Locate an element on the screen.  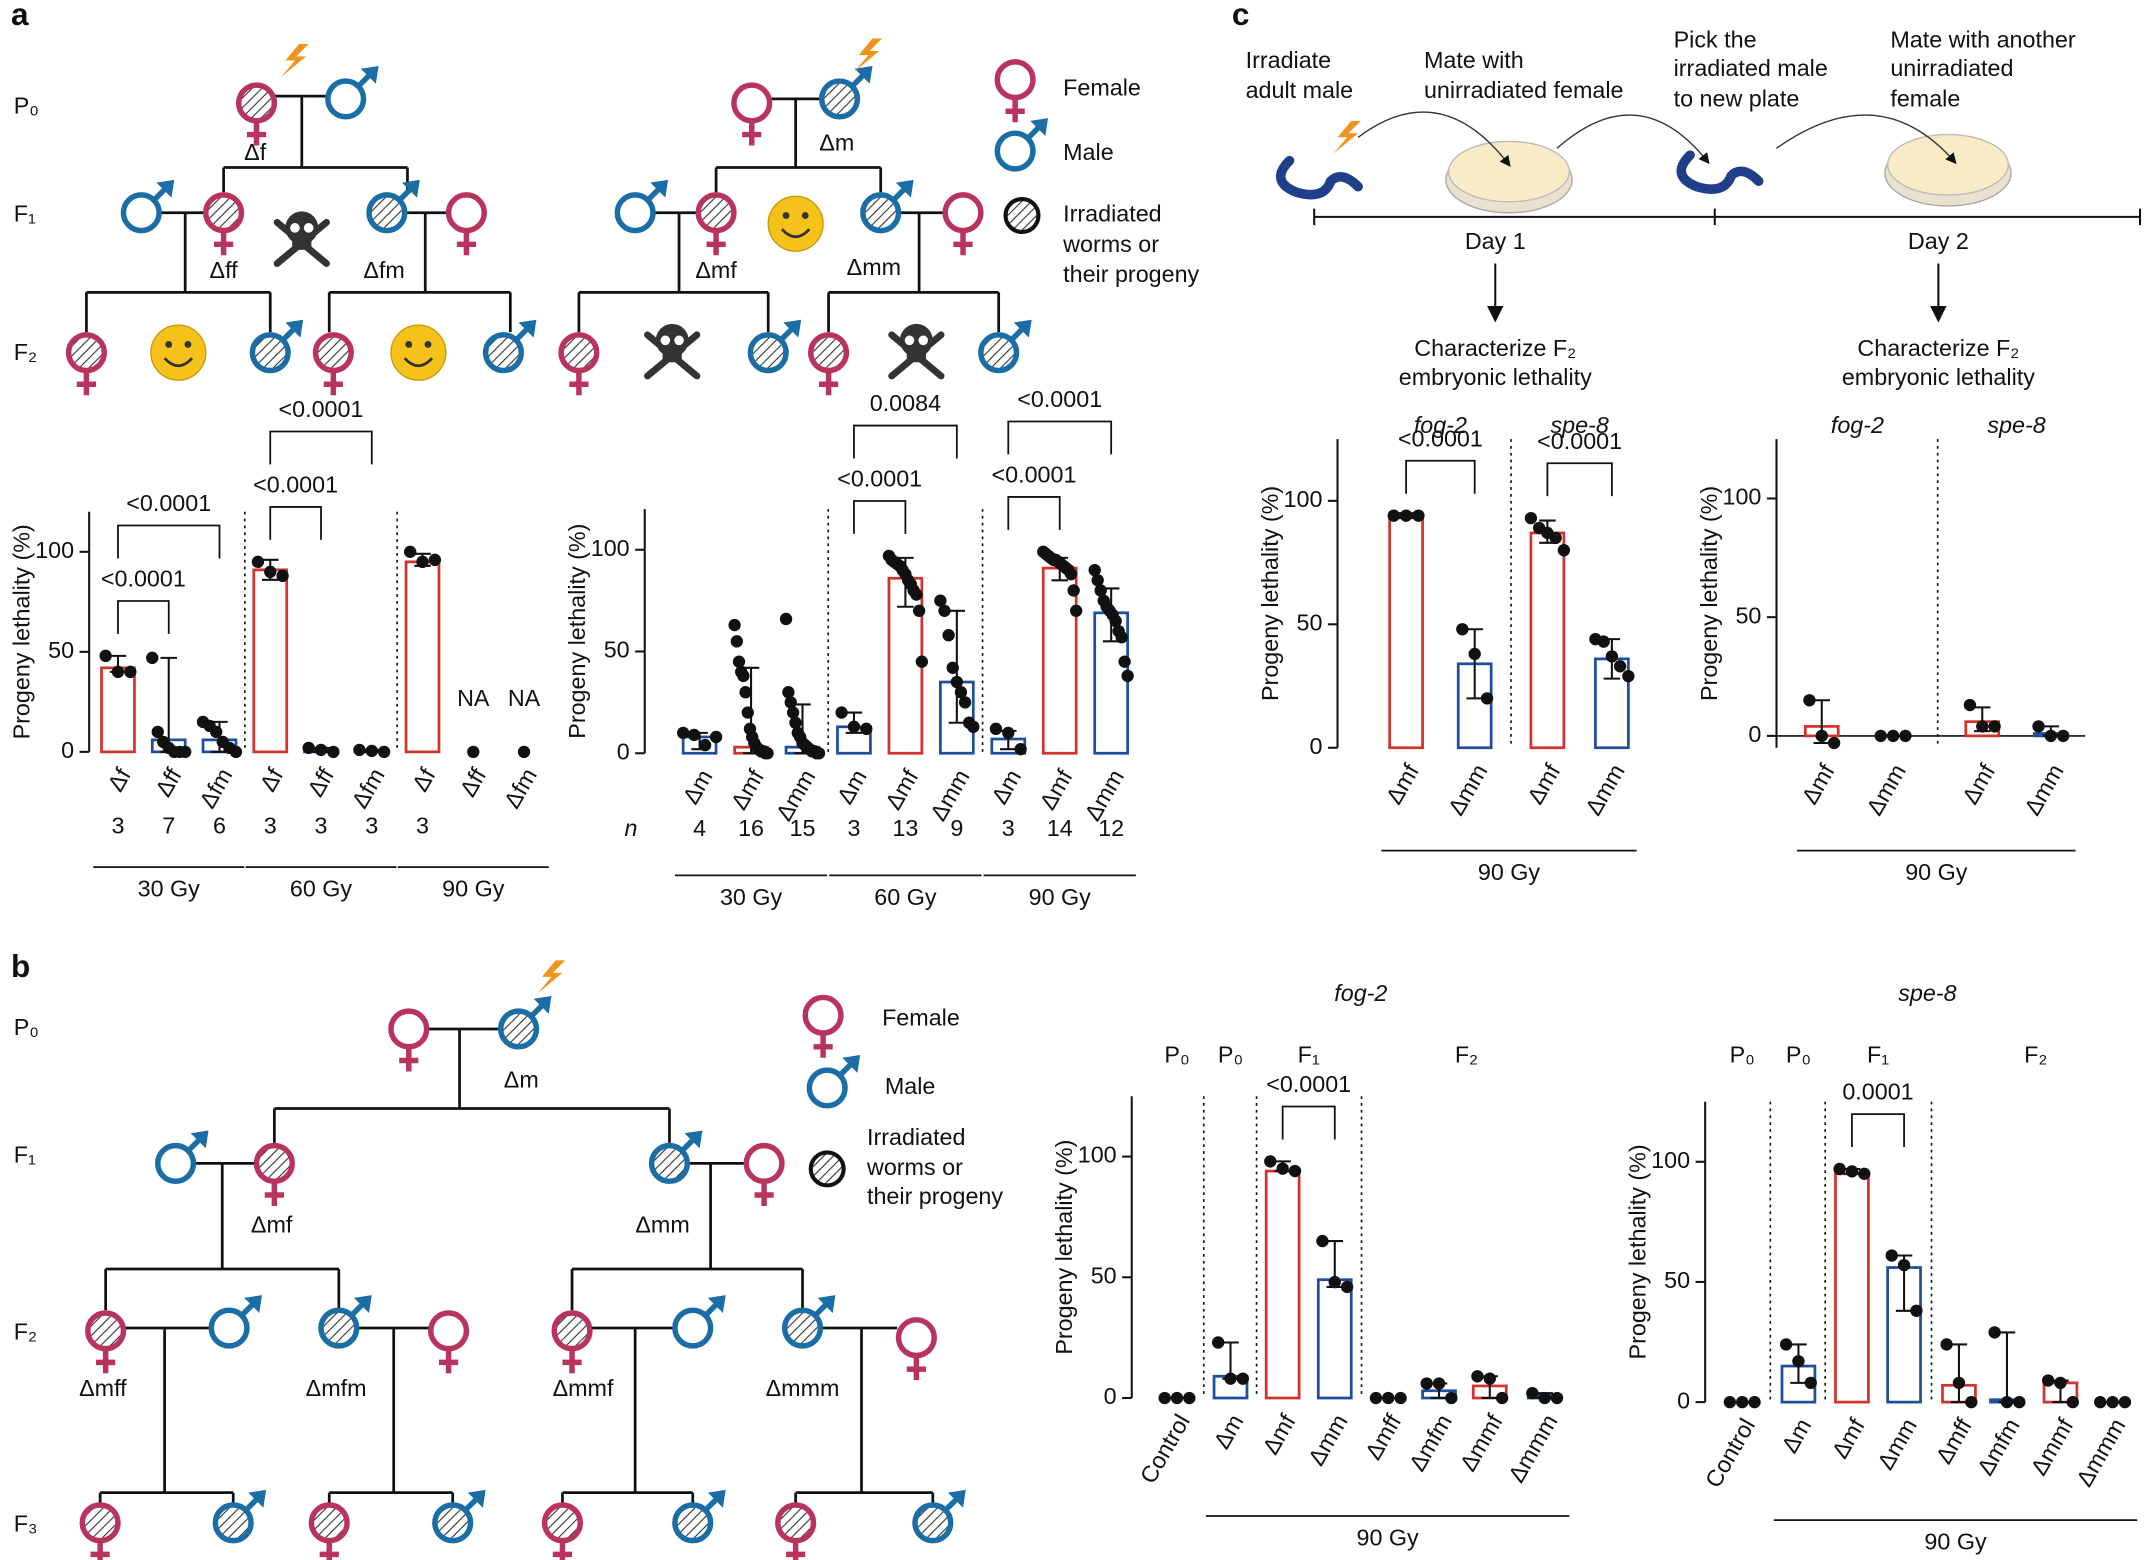
step-text: Pick the is located at coordinates (1715, 39).